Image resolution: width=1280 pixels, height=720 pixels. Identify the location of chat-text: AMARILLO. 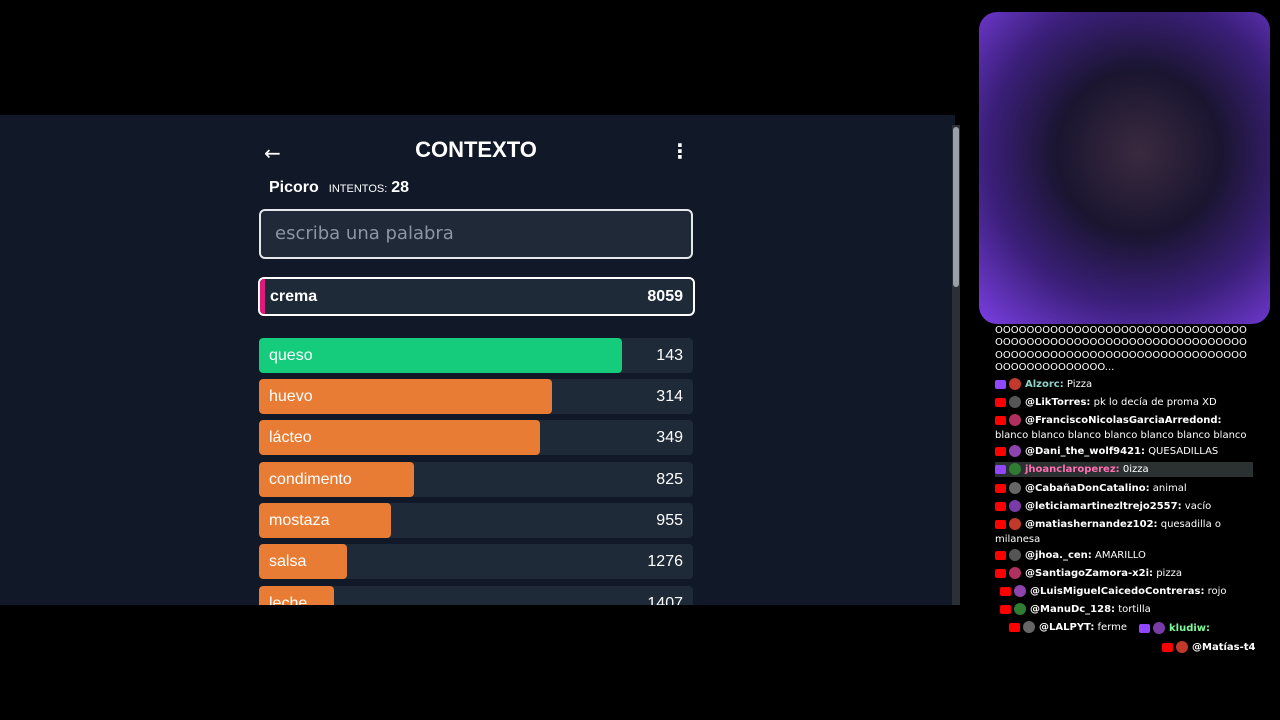
(1120, 555).